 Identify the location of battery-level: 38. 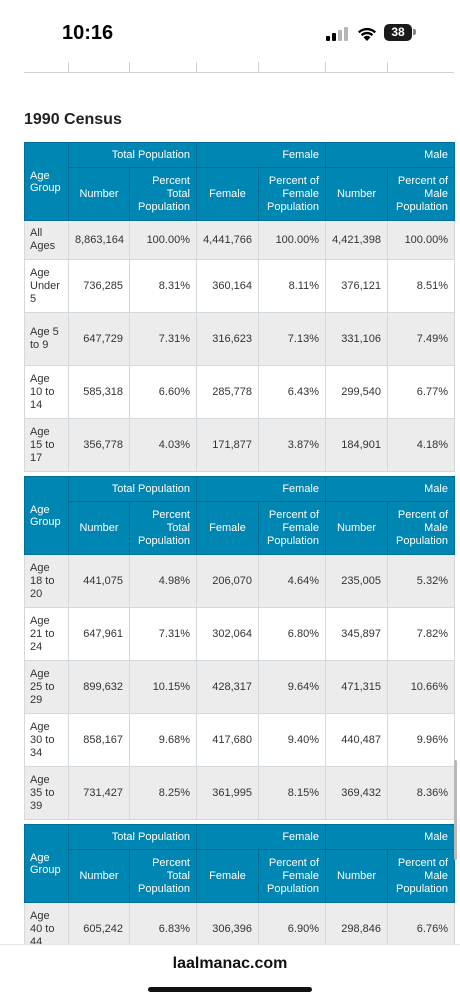
(398, 32).